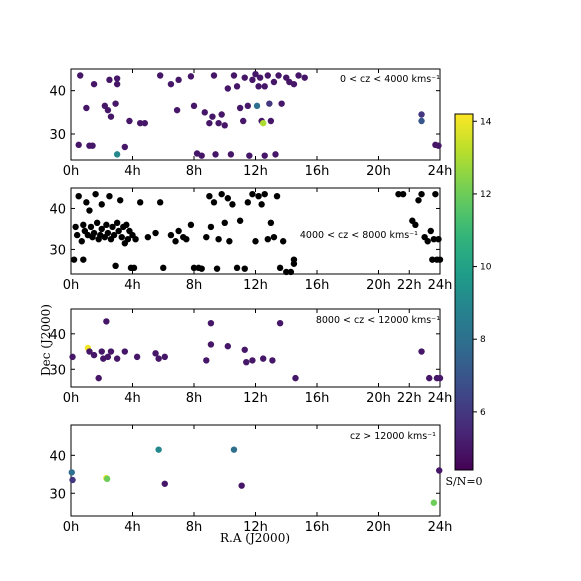 The image size is (581, 581). I want to click on x-tick-label: 8h, so click(194, 398).